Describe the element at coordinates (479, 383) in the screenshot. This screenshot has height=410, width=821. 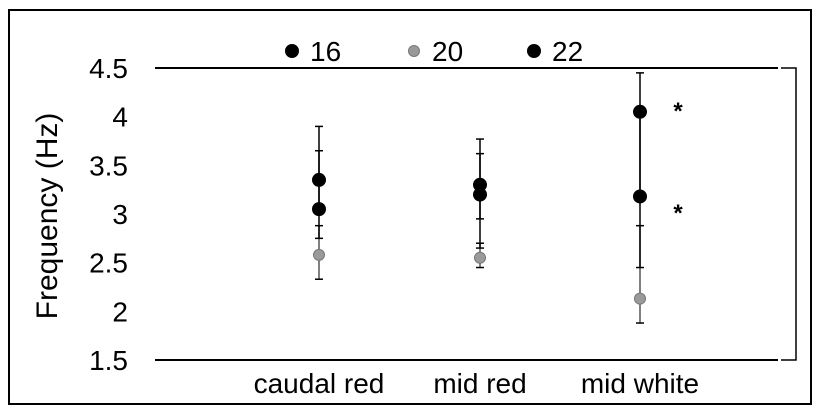
I see `x-category-label: mid red` at that location.